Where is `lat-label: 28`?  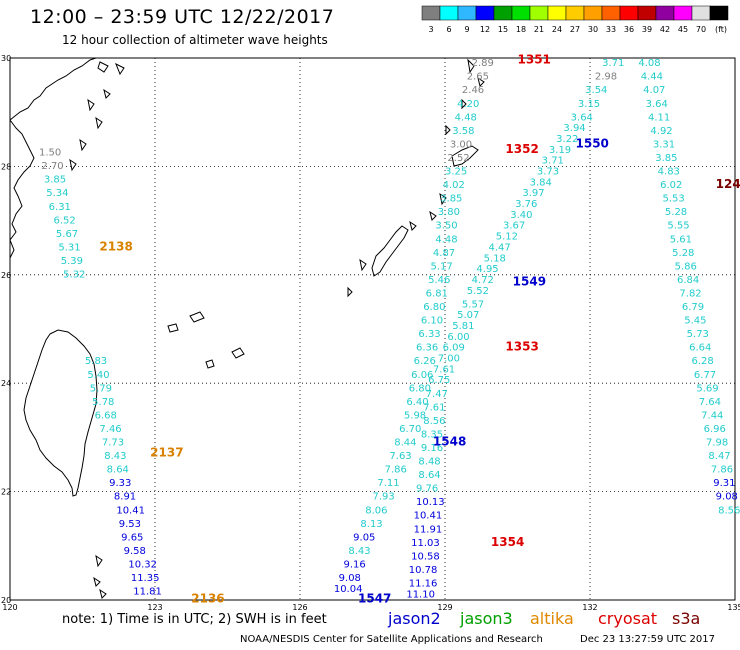 lat-label: 28 is located at coordinates (6, 166).